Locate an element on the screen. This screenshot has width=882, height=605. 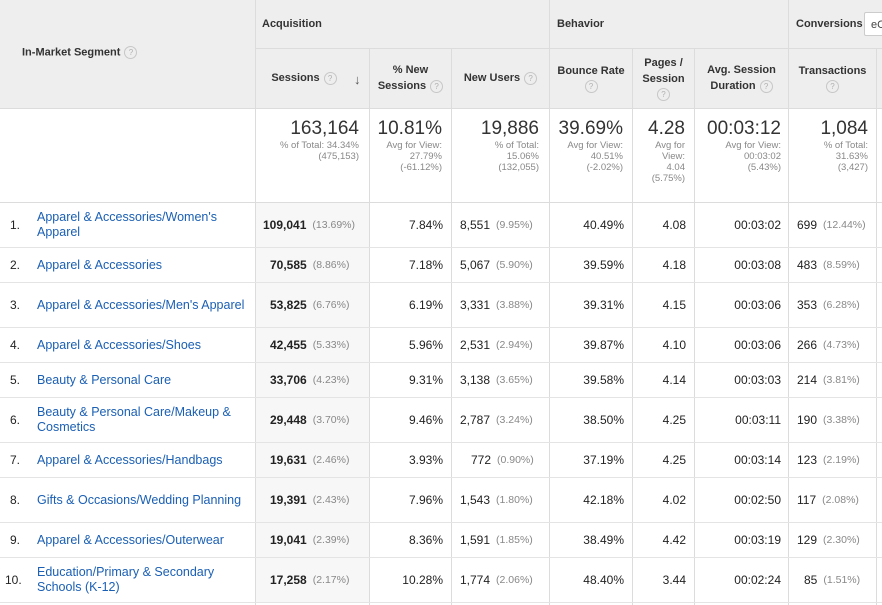
segment-link: Gifts & Occasions/Wedding Planning is located at coordinates (139, 499).